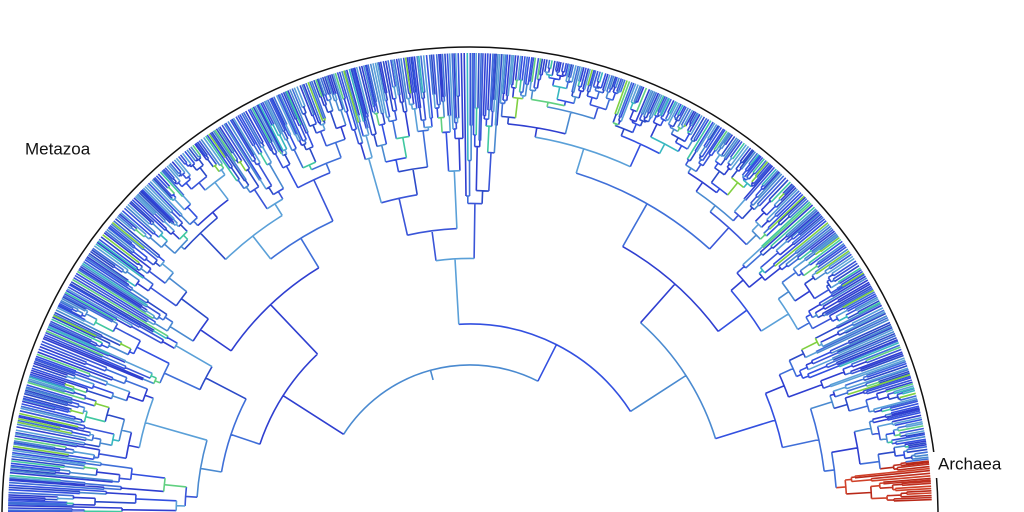 The height and width of the screenshot is (512, 1024). Describe the element at coordinates (970, 463) in the screenshot. I see `clade-label: Archaea` at that location.